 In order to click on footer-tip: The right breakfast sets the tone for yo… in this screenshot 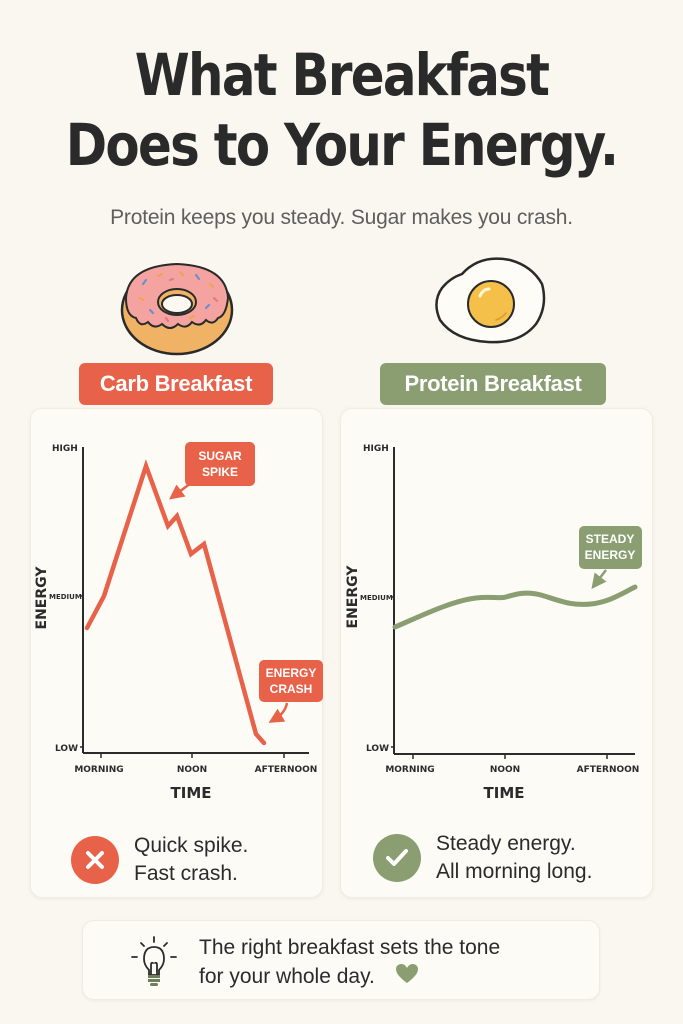, I will do `click(341, 960)`.